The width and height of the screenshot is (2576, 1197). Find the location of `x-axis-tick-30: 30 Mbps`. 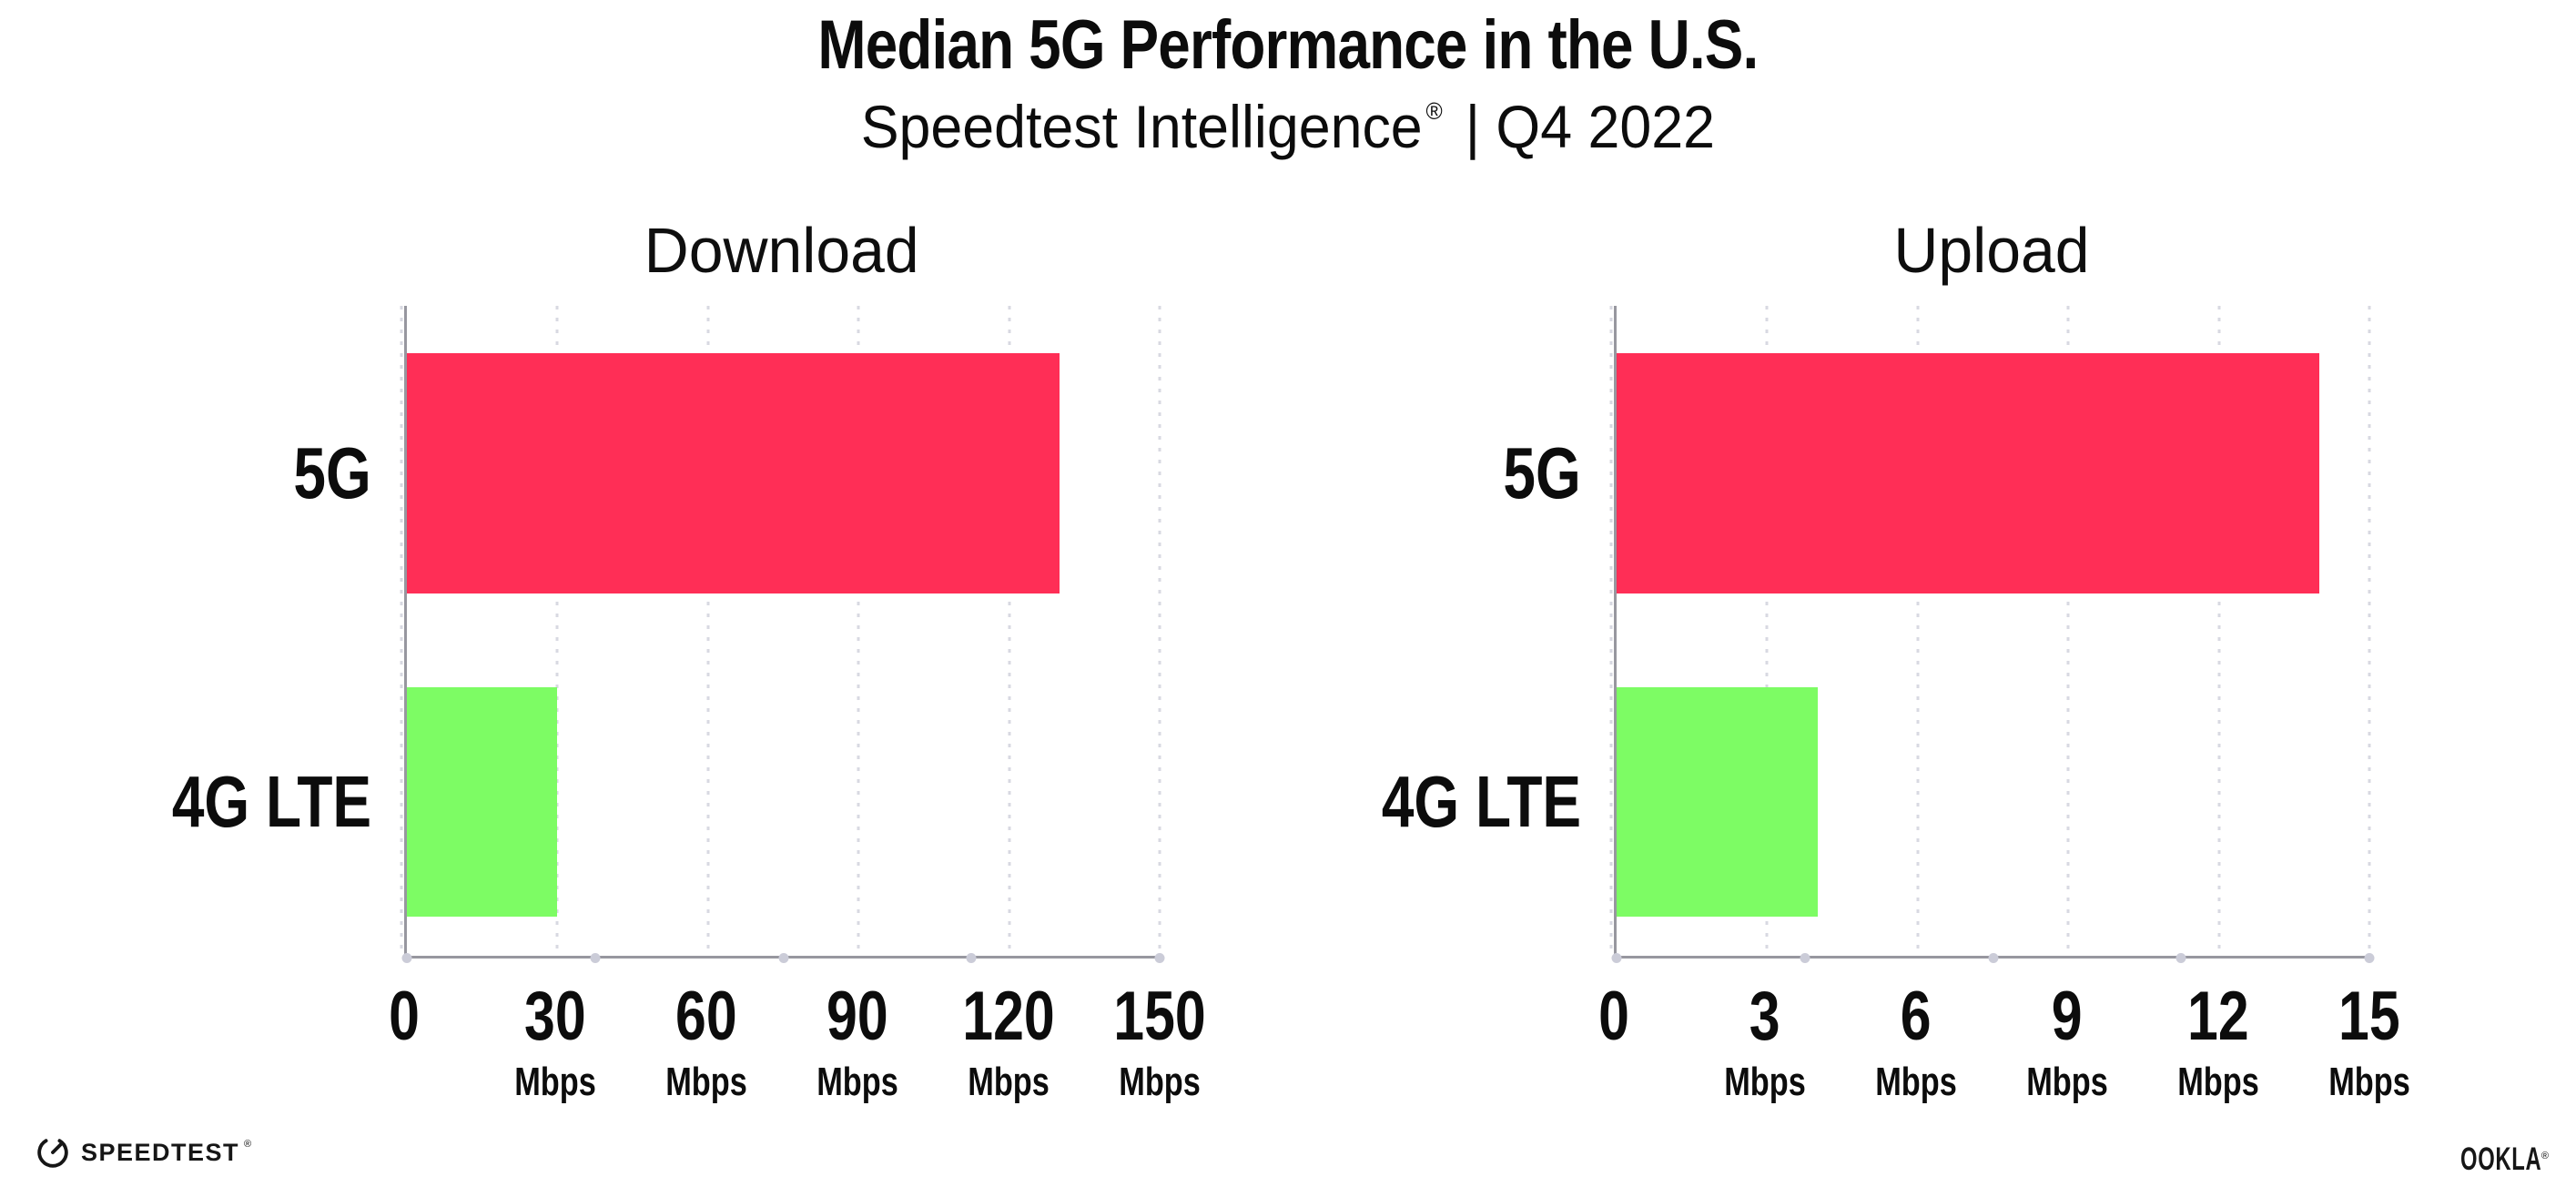

x-axis-tick-30: 30 Mbps is located at coordinates (555, 1030).